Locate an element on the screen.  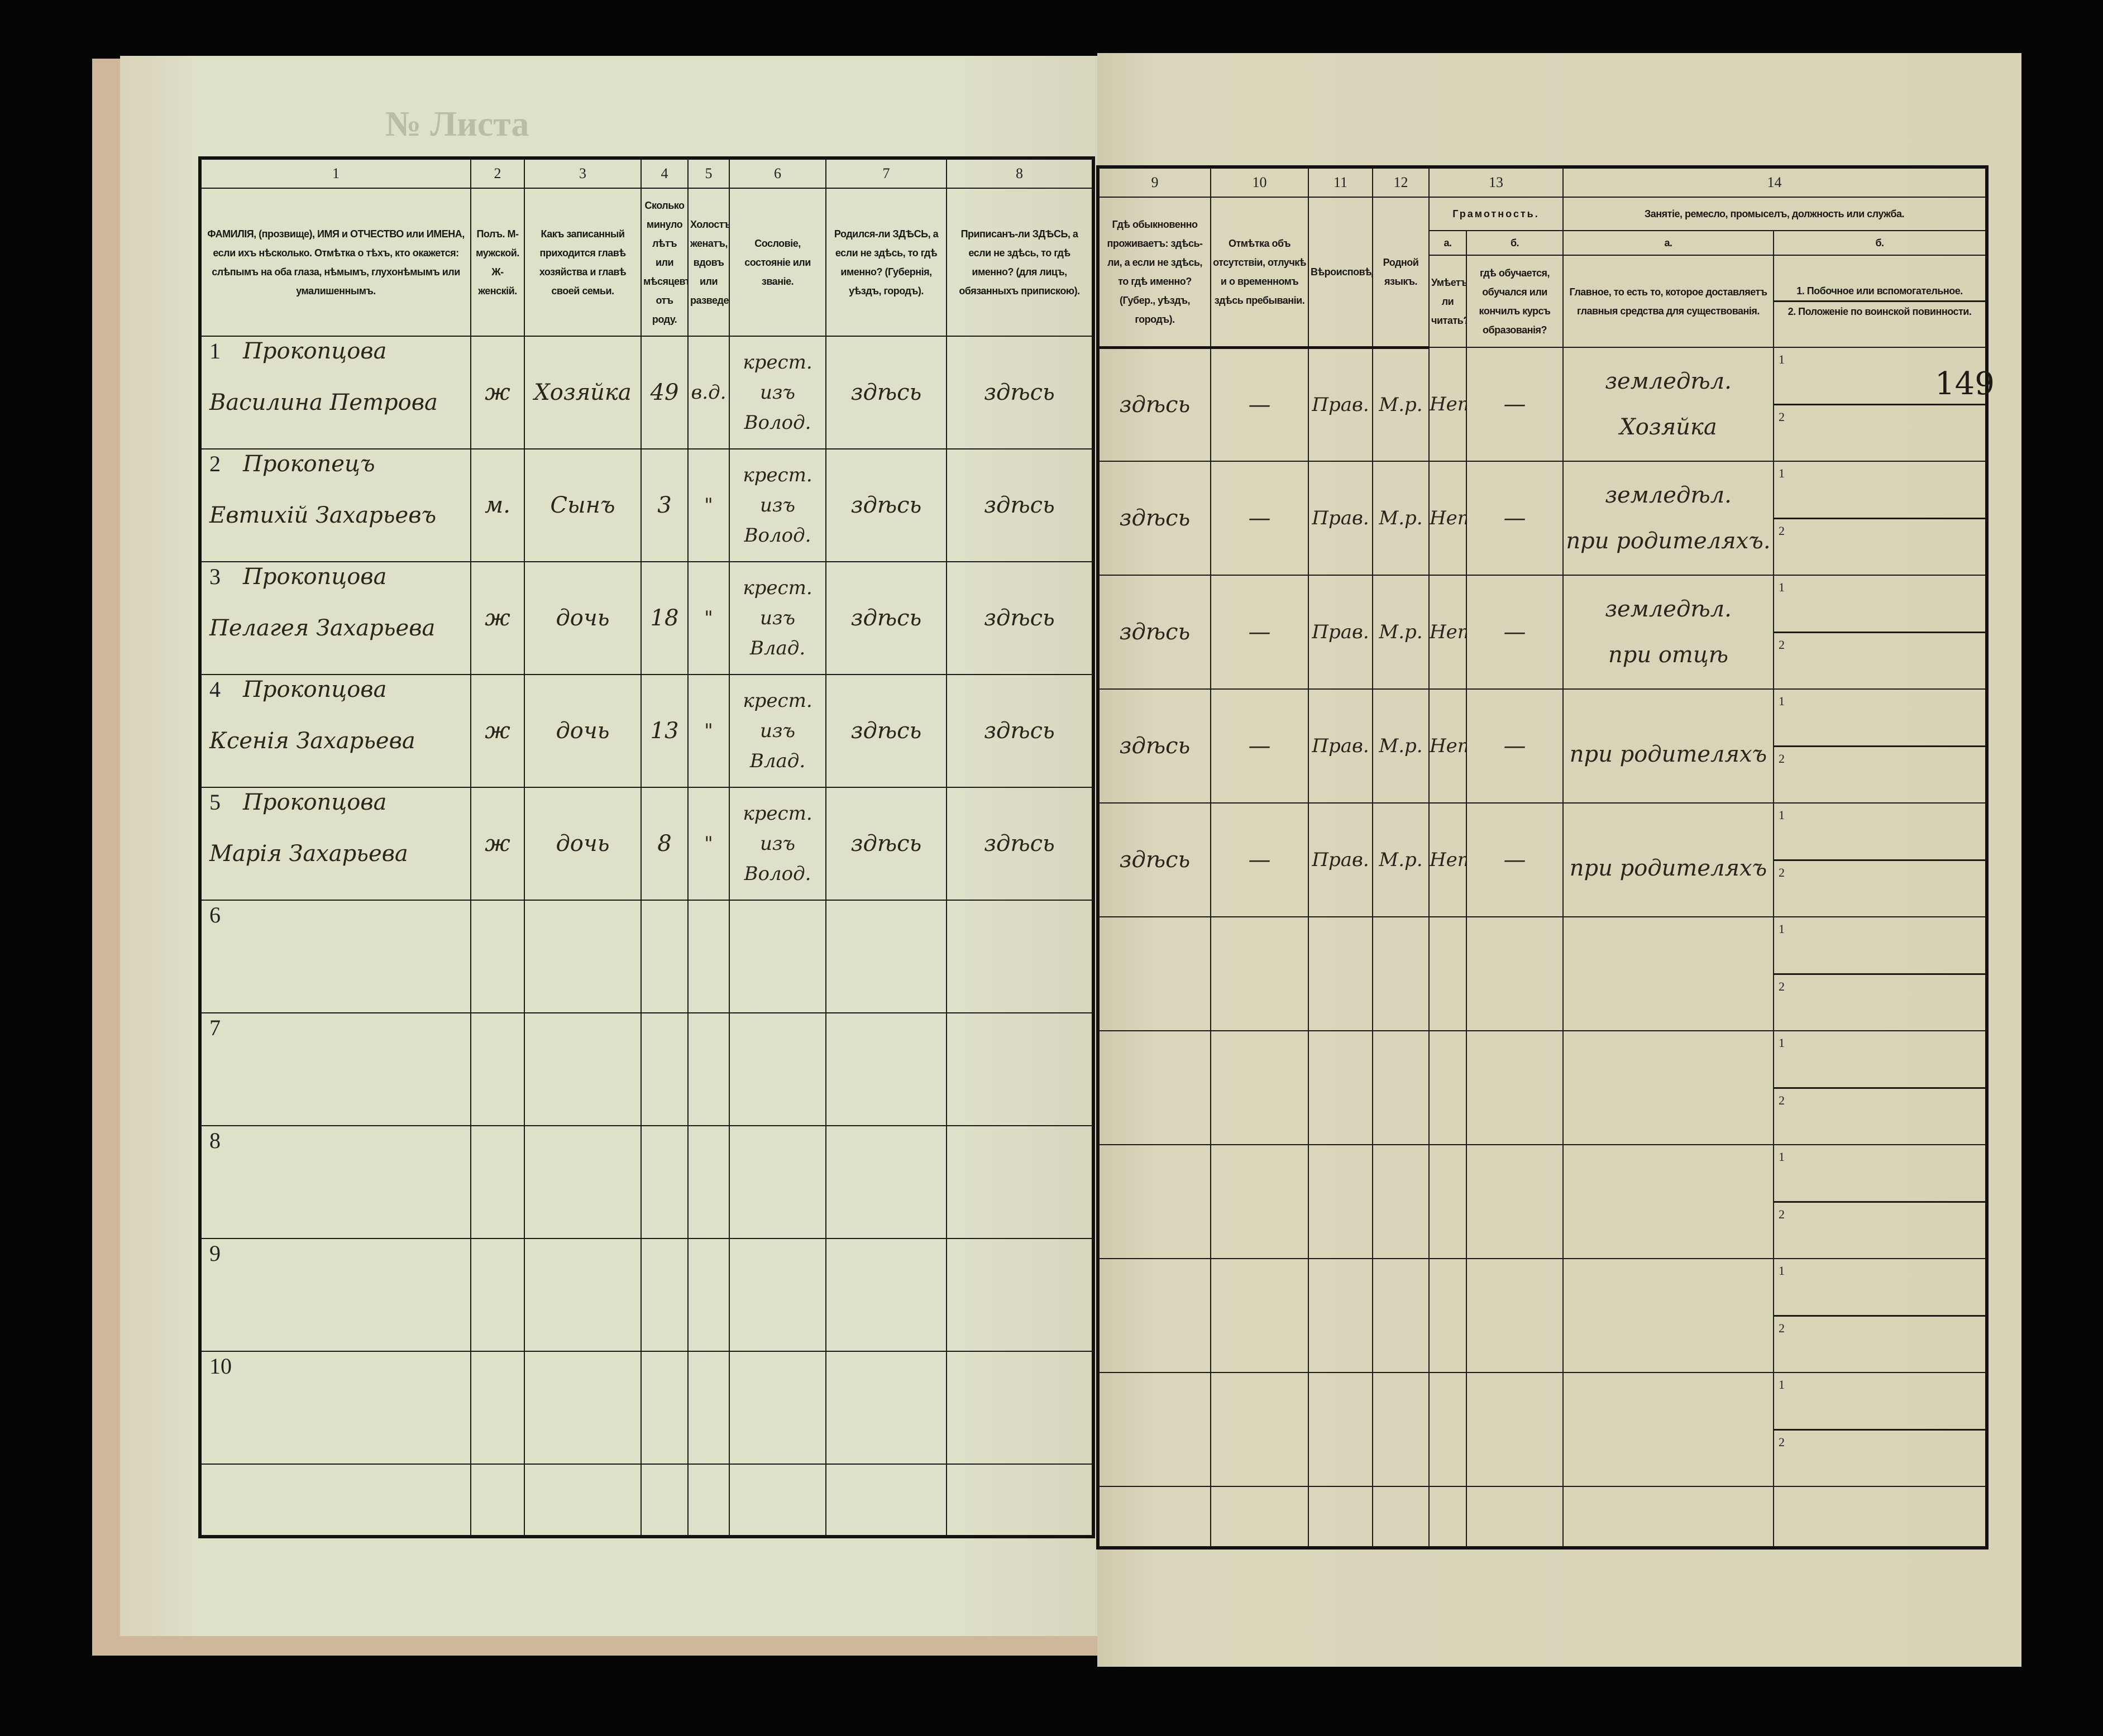
age-cell: 49 is located at coordinates (665, 392).